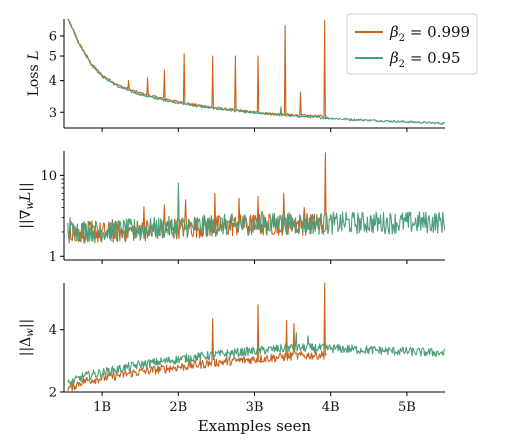 This screenshot has height=443, width=515. What do you see at coordinates (407, 407) in the screenshot?
I see `x-tick-label: 5B` at bounding box center [407, 407].